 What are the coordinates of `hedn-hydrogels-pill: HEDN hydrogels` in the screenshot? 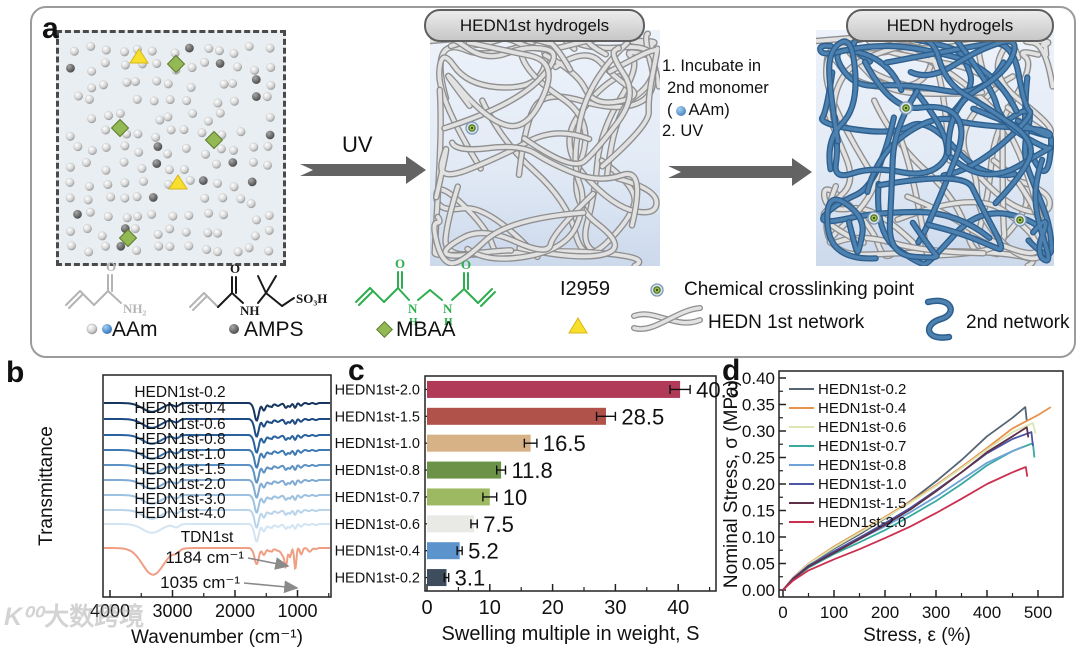 It's located at (950, 25).